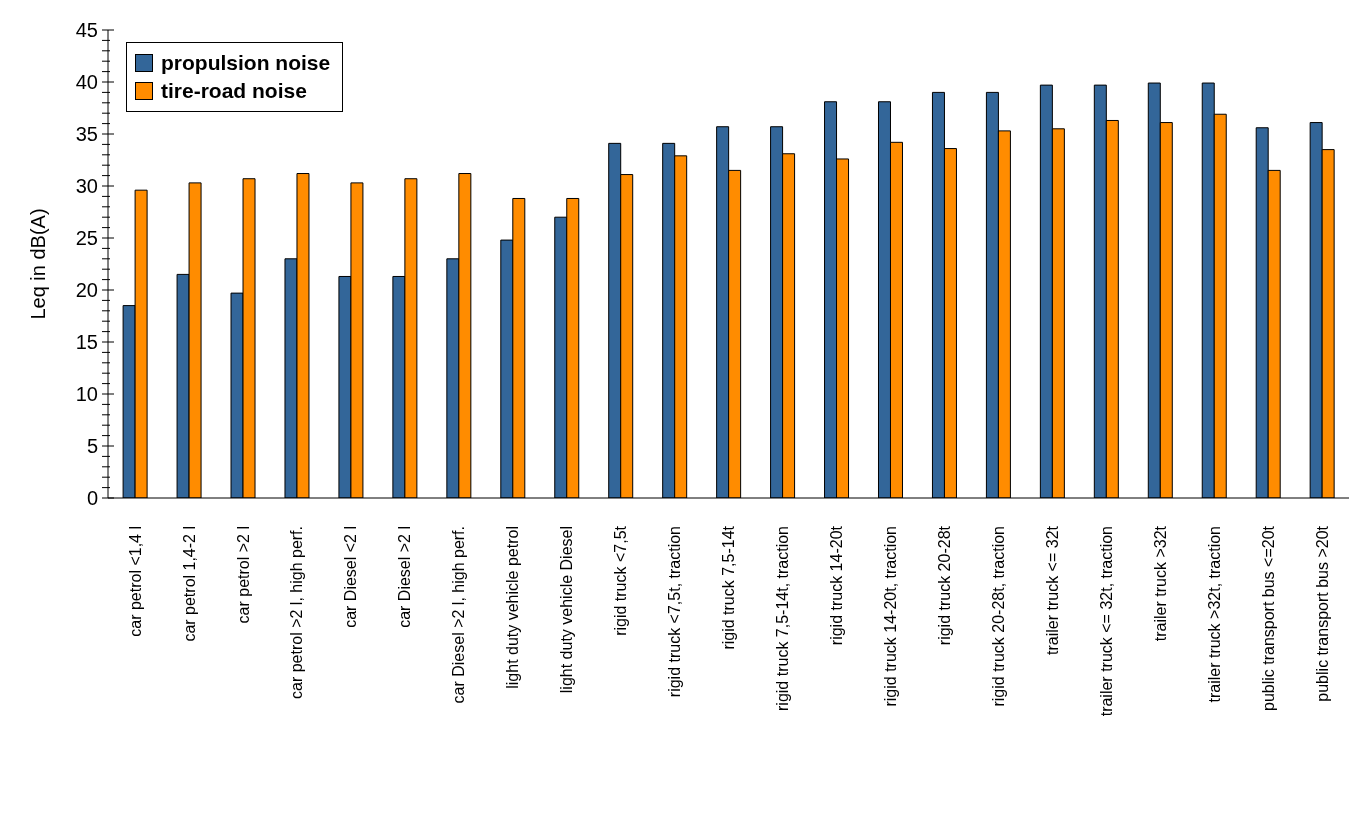  What do you see at coordinates (351, 577) in the screenshot?
I see `x-tick-label: car Diesel <2 l` at bounding box center [351, 577].